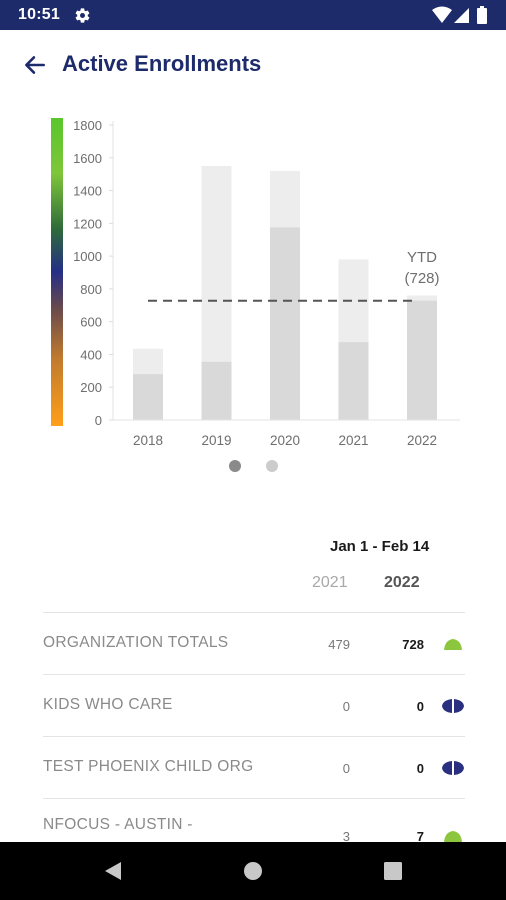  I want to click on home-nav-icon, so click(253, 871).